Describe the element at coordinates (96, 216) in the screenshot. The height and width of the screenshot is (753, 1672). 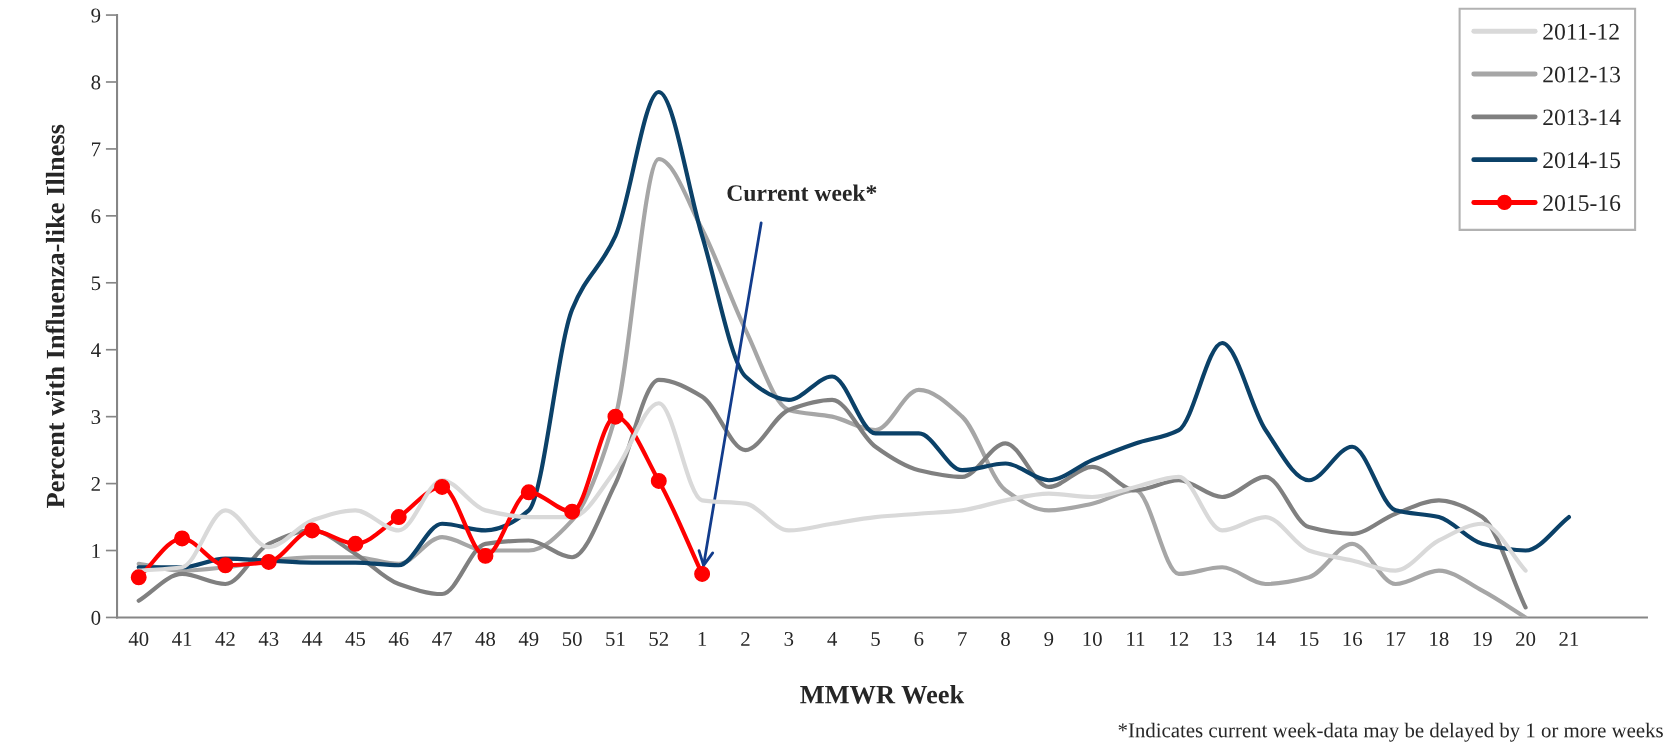
I see `y-tick-label: 6` at that location.